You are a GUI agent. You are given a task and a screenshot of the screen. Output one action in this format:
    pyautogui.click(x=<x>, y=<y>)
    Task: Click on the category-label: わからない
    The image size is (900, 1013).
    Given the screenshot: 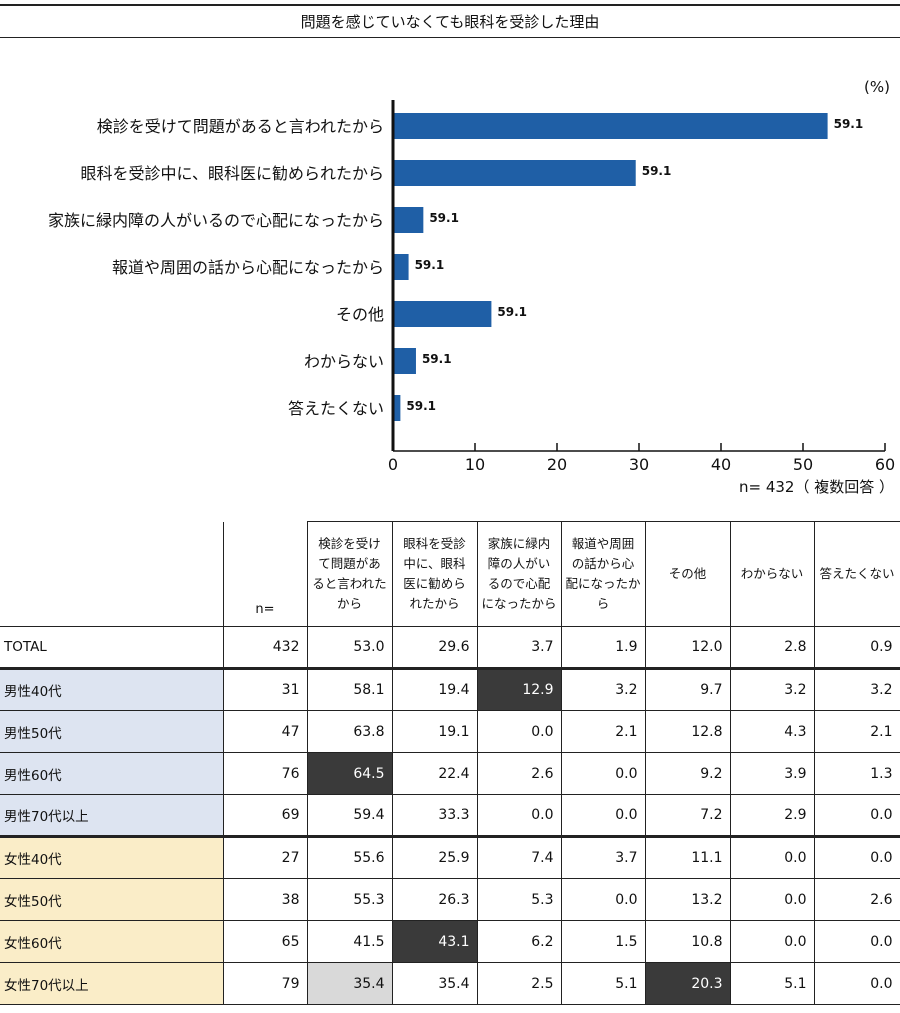 What is the action you would take?
    pyautogui.click(x=344, y=361)
    